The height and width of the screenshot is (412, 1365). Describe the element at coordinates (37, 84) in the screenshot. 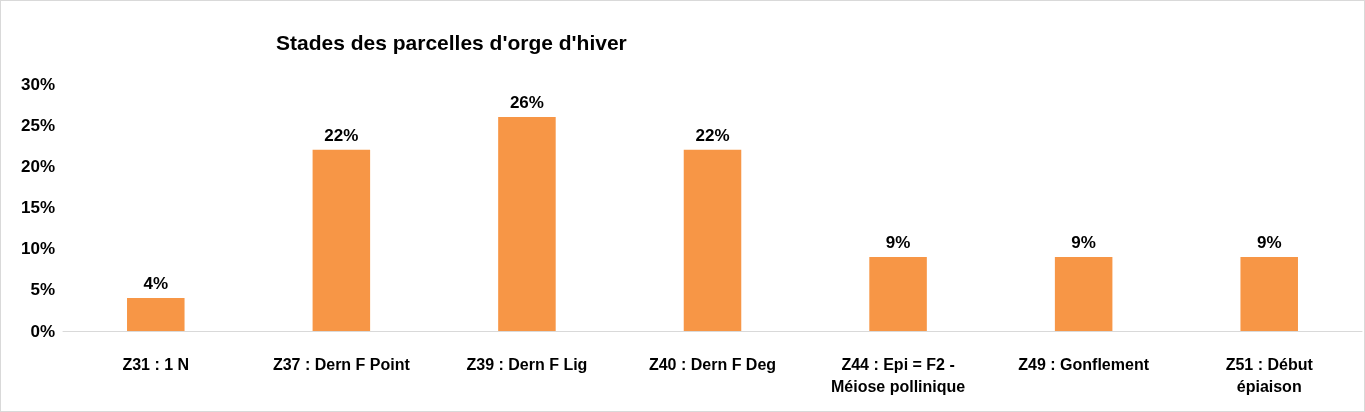

I see `y-tick-label: 30%` at that location.